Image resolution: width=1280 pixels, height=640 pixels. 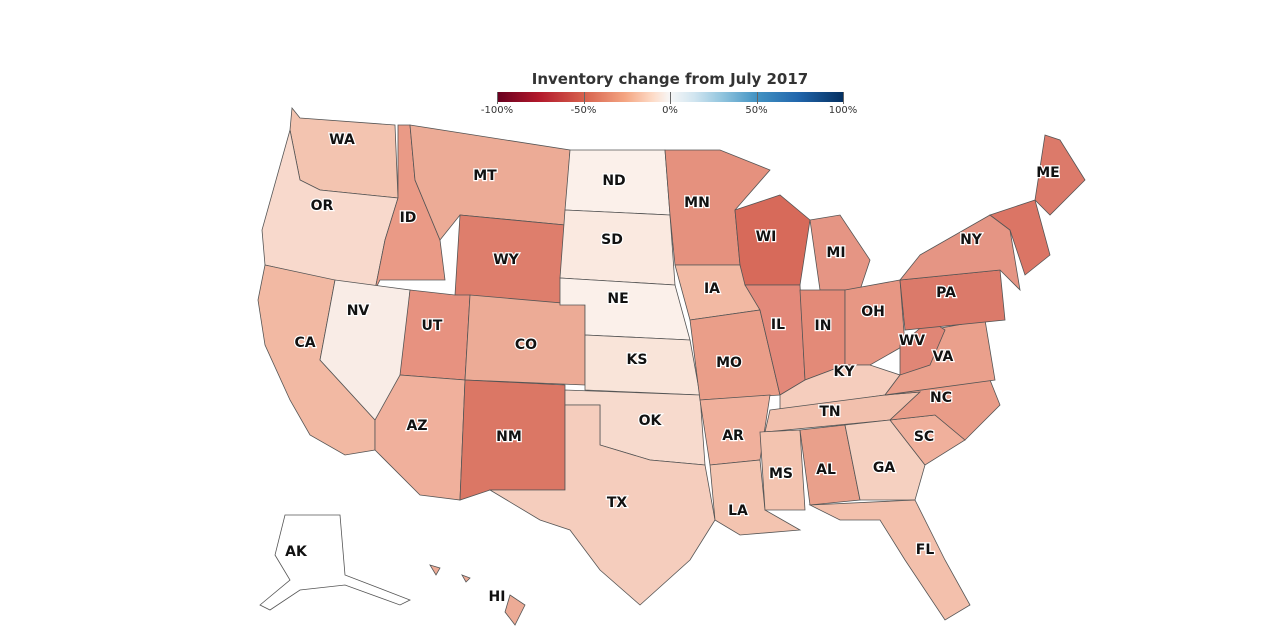 I want to click on state-label: NM, so click(x=509, y=437).